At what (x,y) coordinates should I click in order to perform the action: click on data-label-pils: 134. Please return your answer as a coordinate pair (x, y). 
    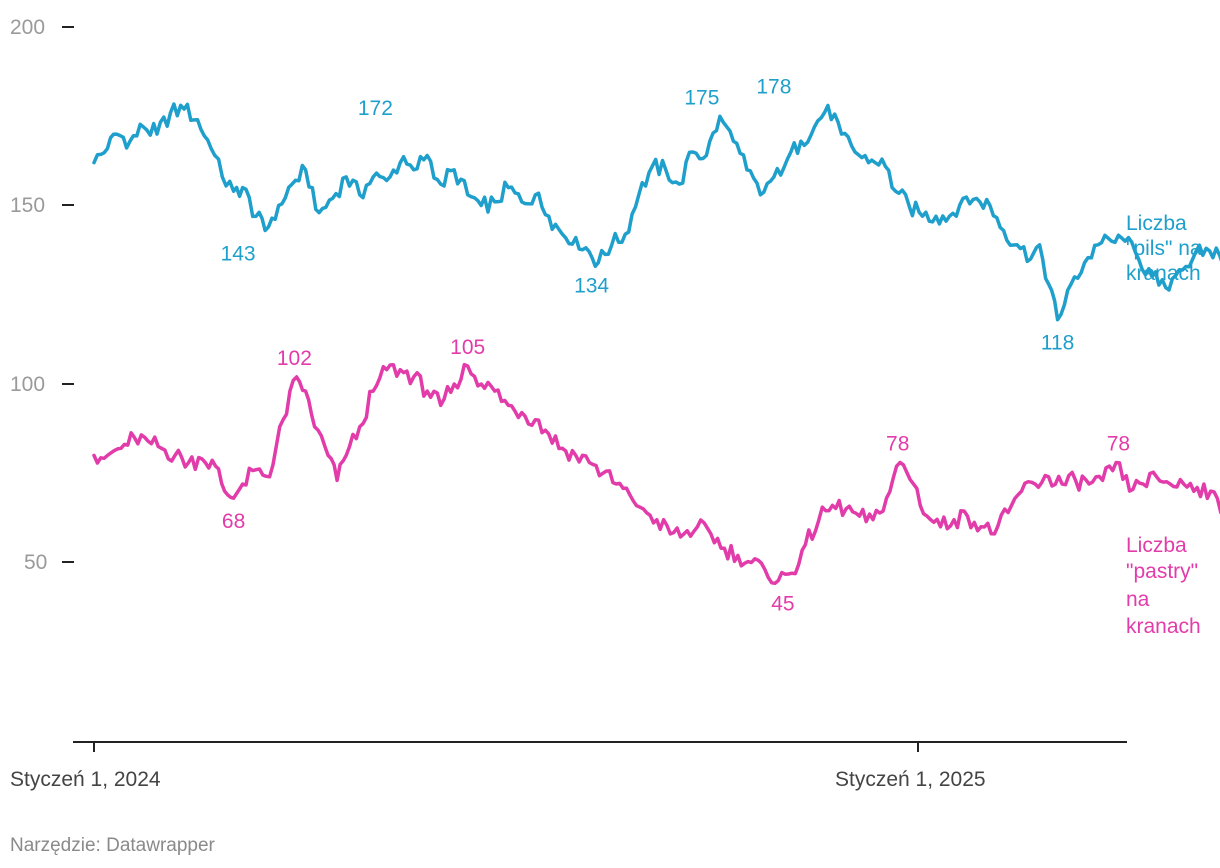
    Looking at the image, I should click on (591, 286).